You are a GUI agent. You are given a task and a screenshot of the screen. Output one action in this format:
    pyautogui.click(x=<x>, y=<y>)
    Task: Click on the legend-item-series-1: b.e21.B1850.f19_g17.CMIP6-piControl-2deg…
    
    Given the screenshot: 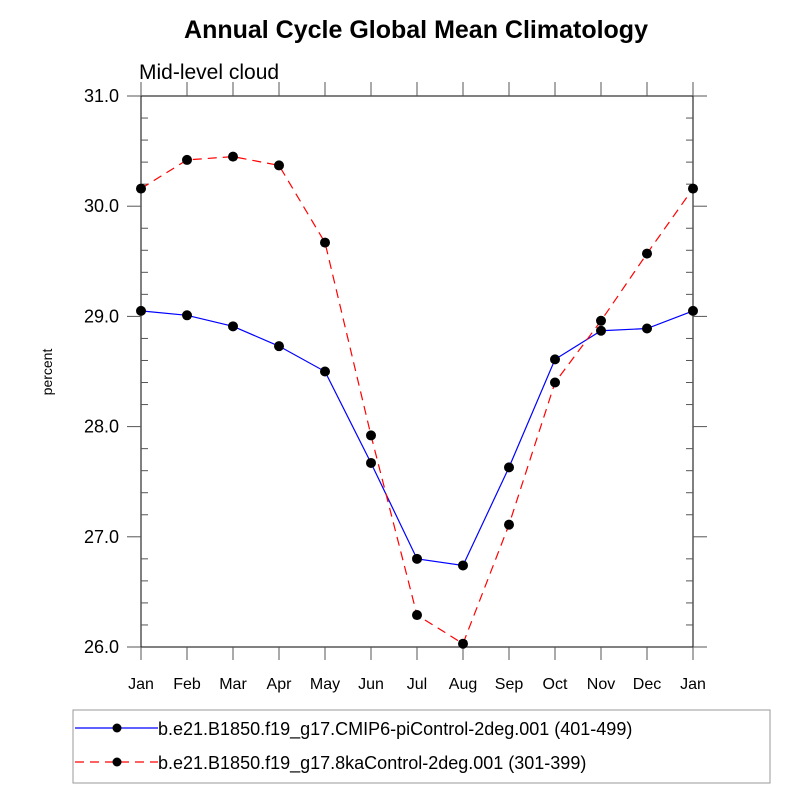 What is the action you would take?
    pyautogui.click(x=353, y=729)
    